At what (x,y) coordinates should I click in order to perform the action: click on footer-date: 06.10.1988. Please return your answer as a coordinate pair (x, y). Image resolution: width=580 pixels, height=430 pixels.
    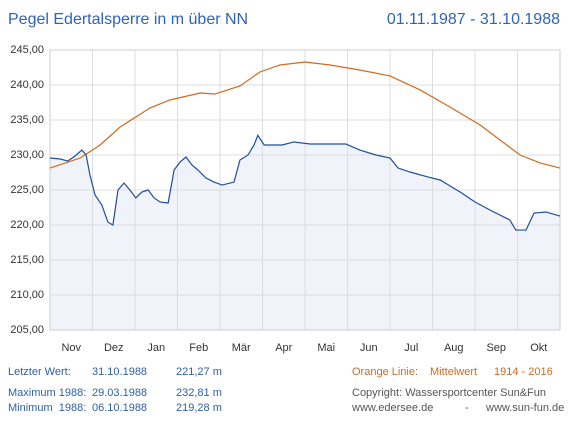
    Looking at the image, I should click on (119, 408).